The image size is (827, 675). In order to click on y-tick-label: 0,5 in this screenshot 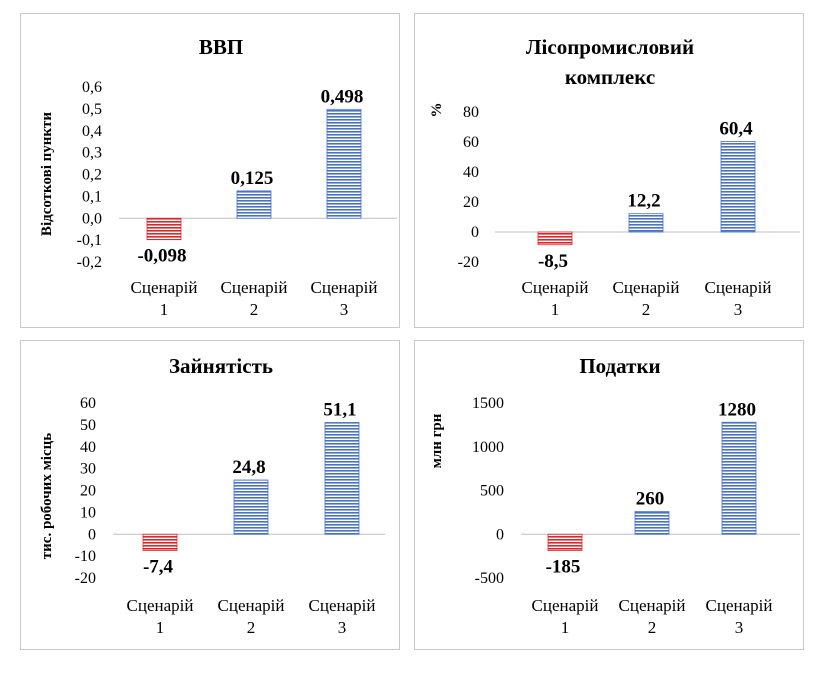, I will do `click(92, 109)`.